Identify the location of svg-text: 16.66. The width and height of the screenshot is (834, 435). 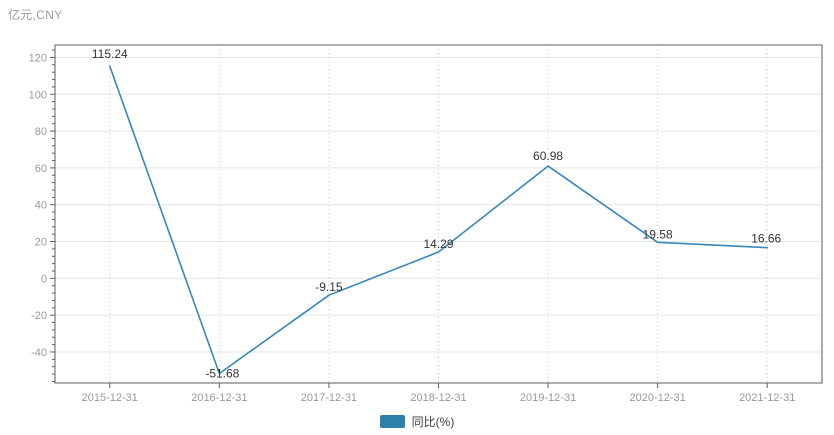
(766, 239).